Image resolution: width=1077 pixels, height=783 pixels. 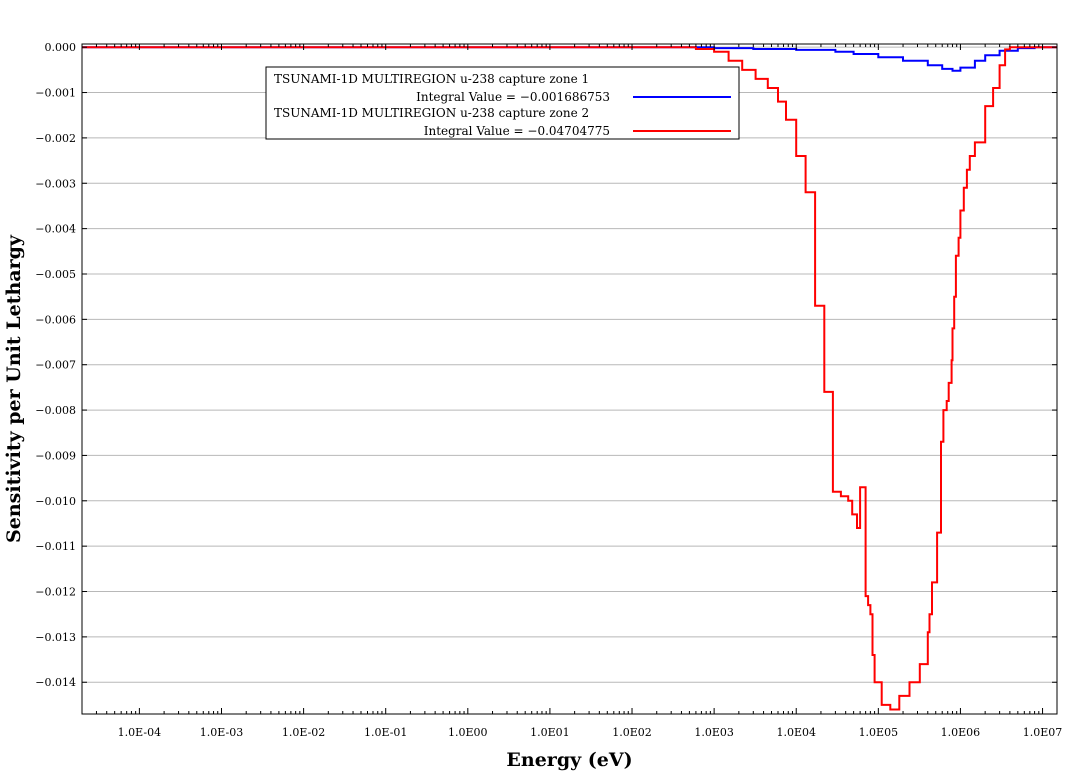 I want to click on x-tick-label: 1.0E01, so click(x=550, y=732).